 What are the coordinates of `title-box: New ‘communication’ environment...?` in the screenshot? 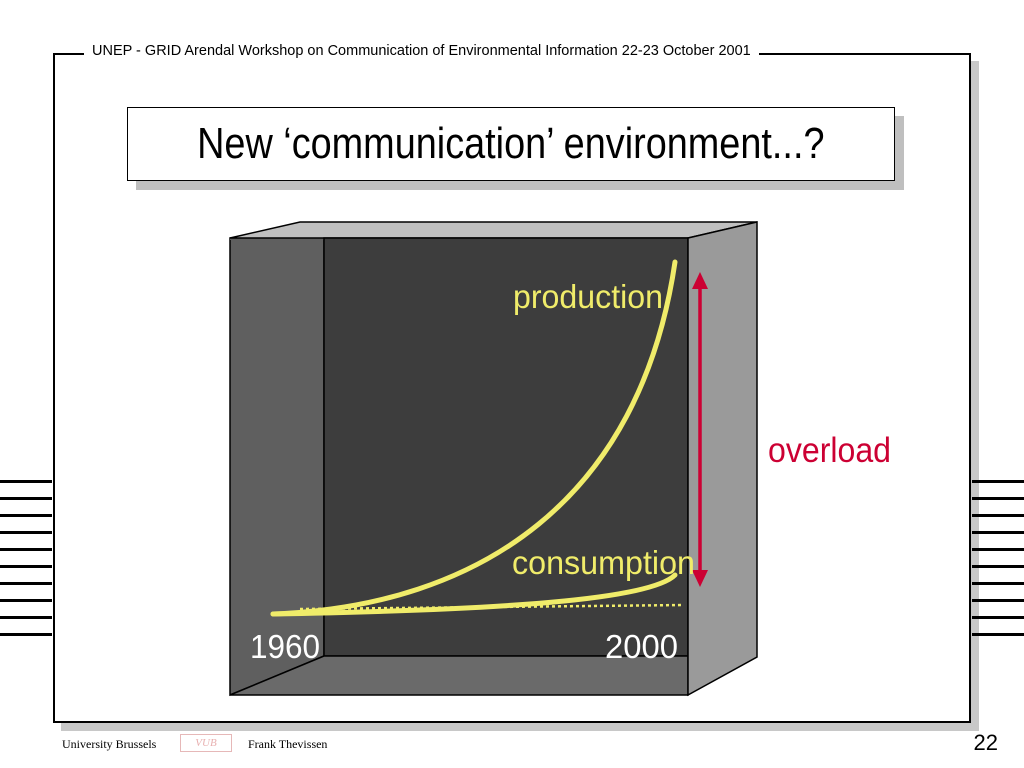 It's located at (511, 144).